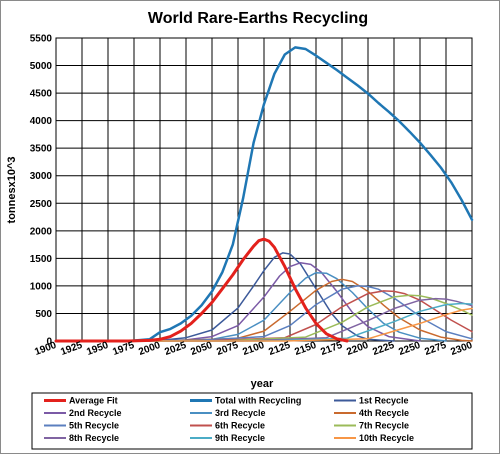 The height and width of the screenshot is (454, 500). What do you see at coordinates (43, 314) in the screenshot?
I see `y-tick-label: 500` at bounding box center [43, 314].